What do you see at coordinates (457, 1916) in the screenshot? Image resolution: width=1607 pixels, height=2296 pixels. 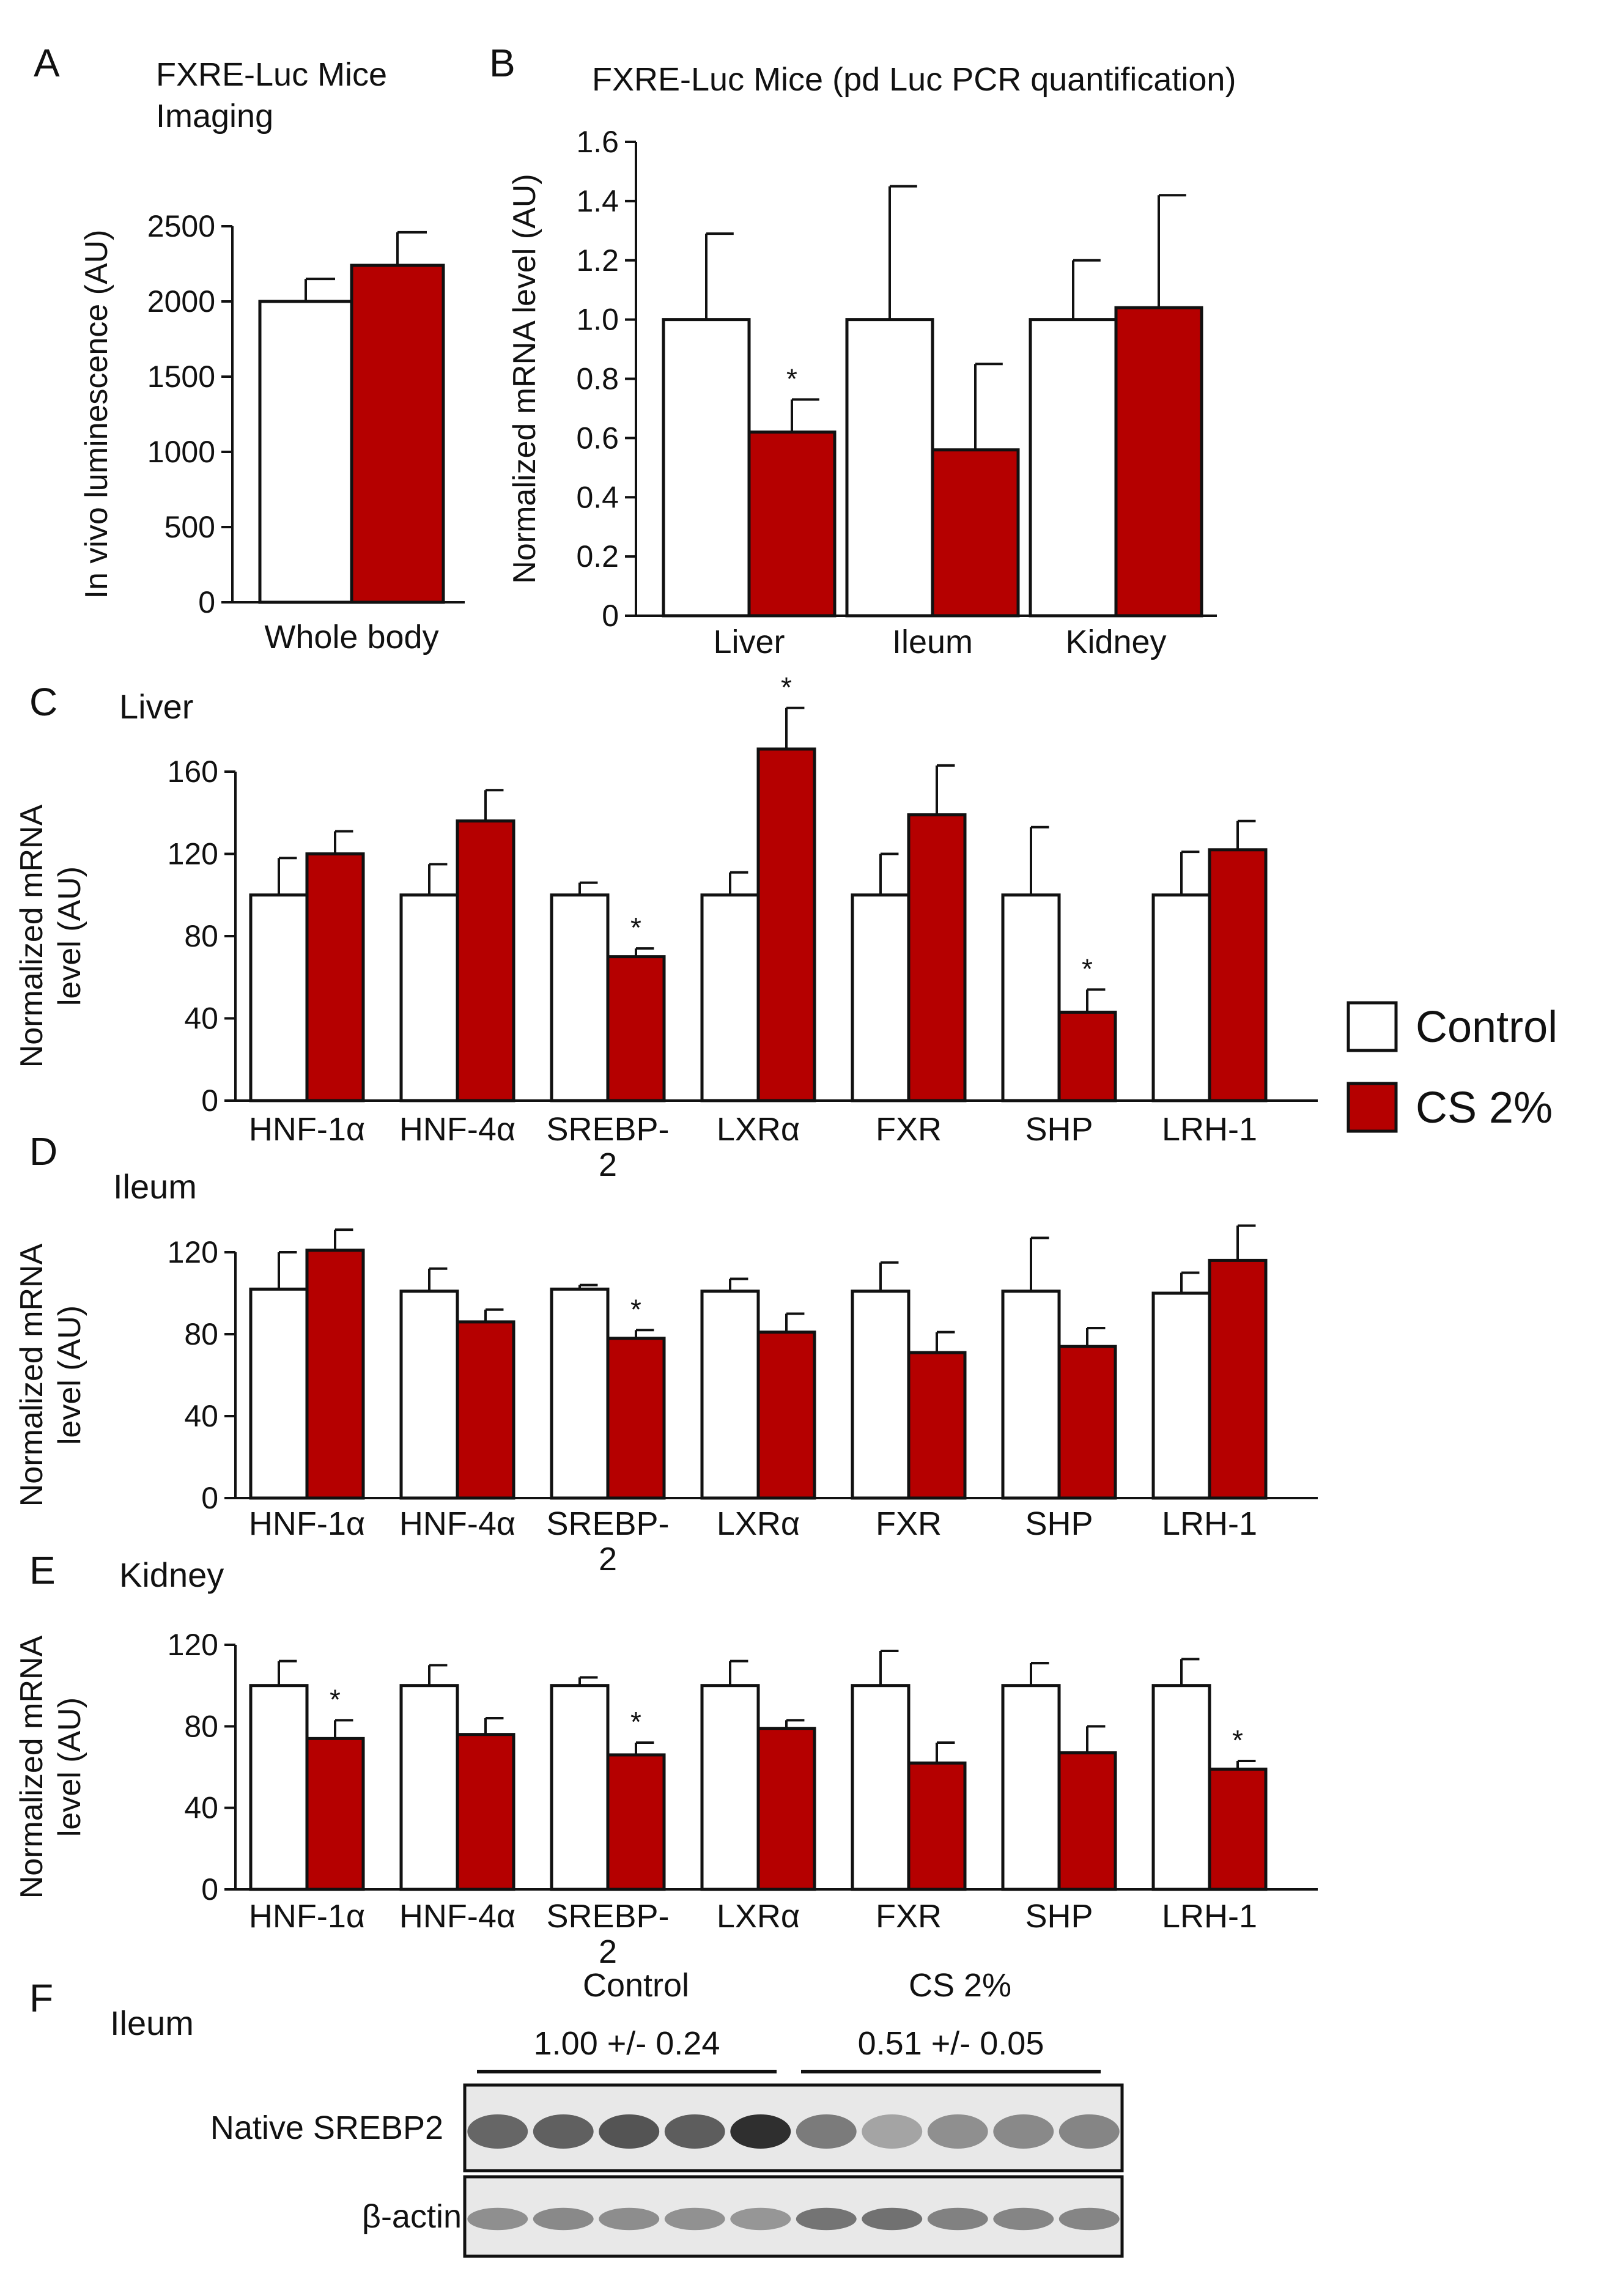 I see `category-label: HNF-4α` at bounding box center [457, 1916].